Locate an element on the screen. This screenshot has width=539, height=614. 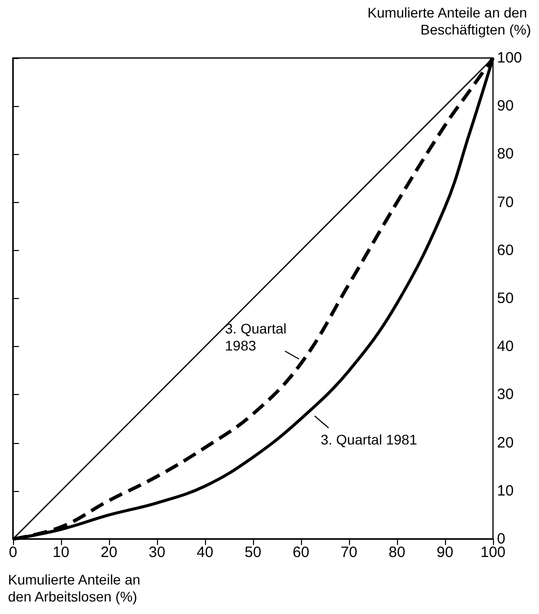
x-tick-label: 0 is located at coordinates (13, 552).